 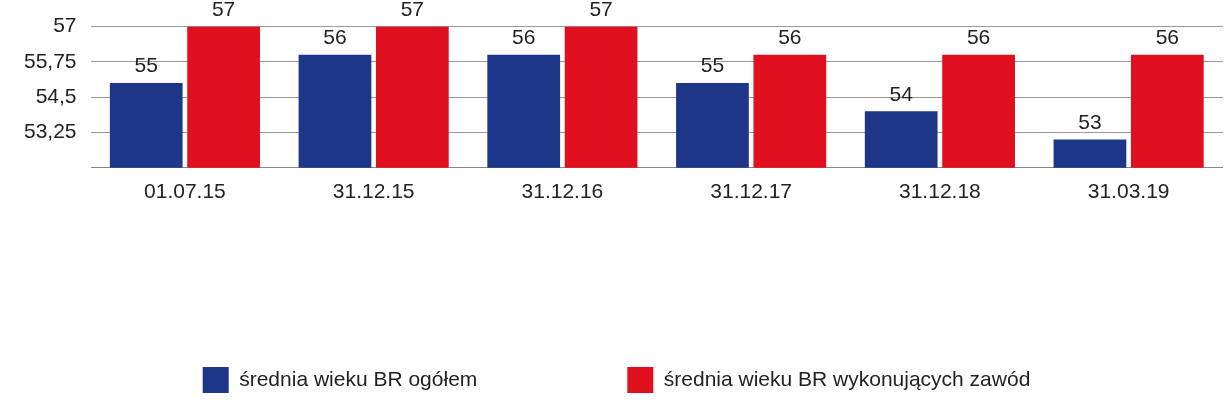 What do you see at coordinates (751, 191) in the screenshot?
I see `x-tick-label: 31.12.17` at bounding box center [751, 191].